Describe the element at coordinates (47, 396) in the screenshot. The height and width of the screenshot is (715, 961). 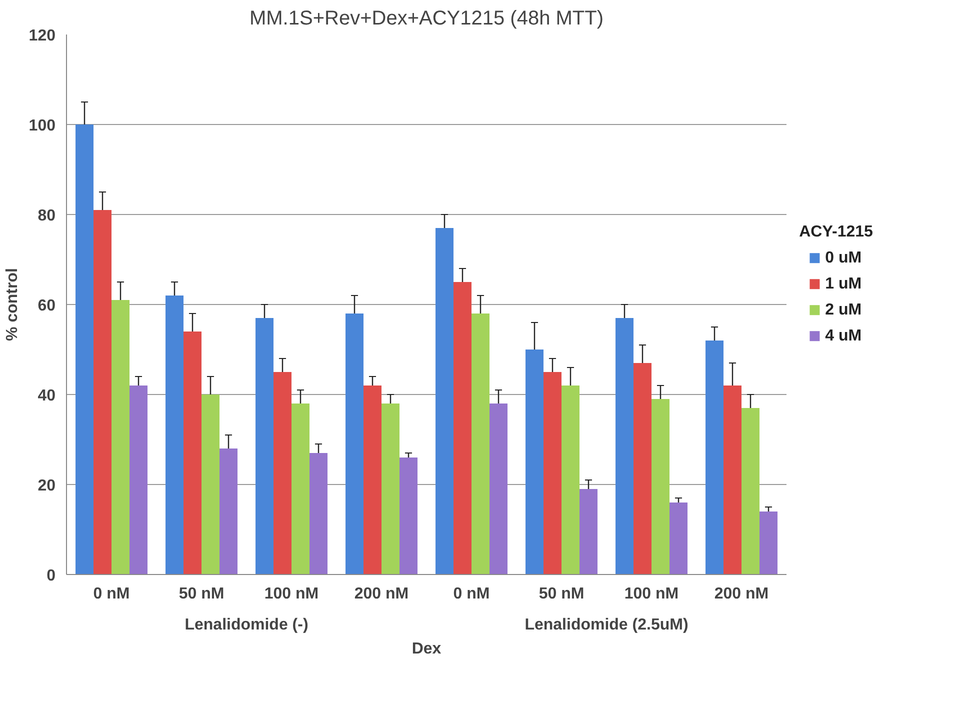
I see `y-tick-label: 40` at that location.